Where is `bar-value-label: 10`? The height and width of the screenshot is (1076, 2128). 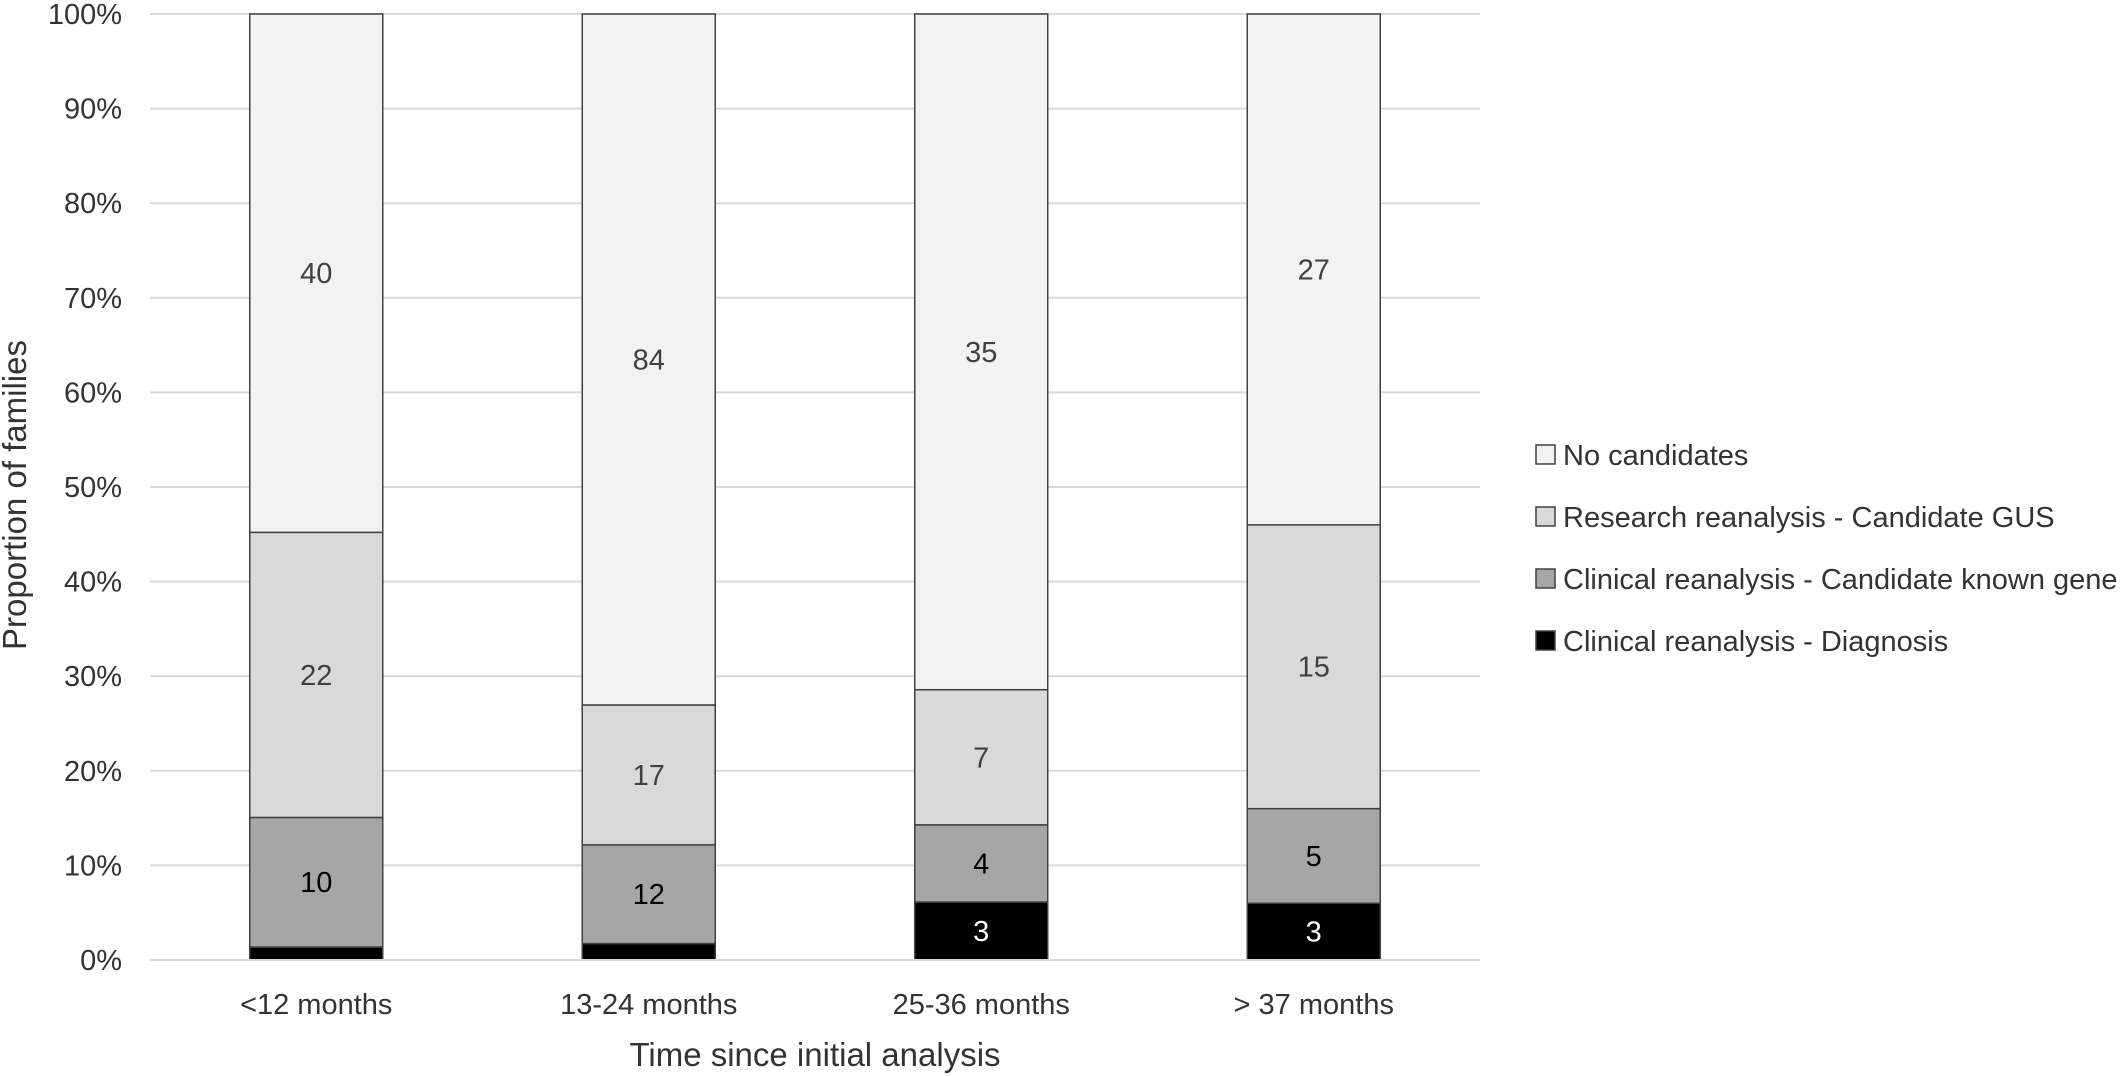 bar-value-label: 10 is located at coordinates (316, 883).